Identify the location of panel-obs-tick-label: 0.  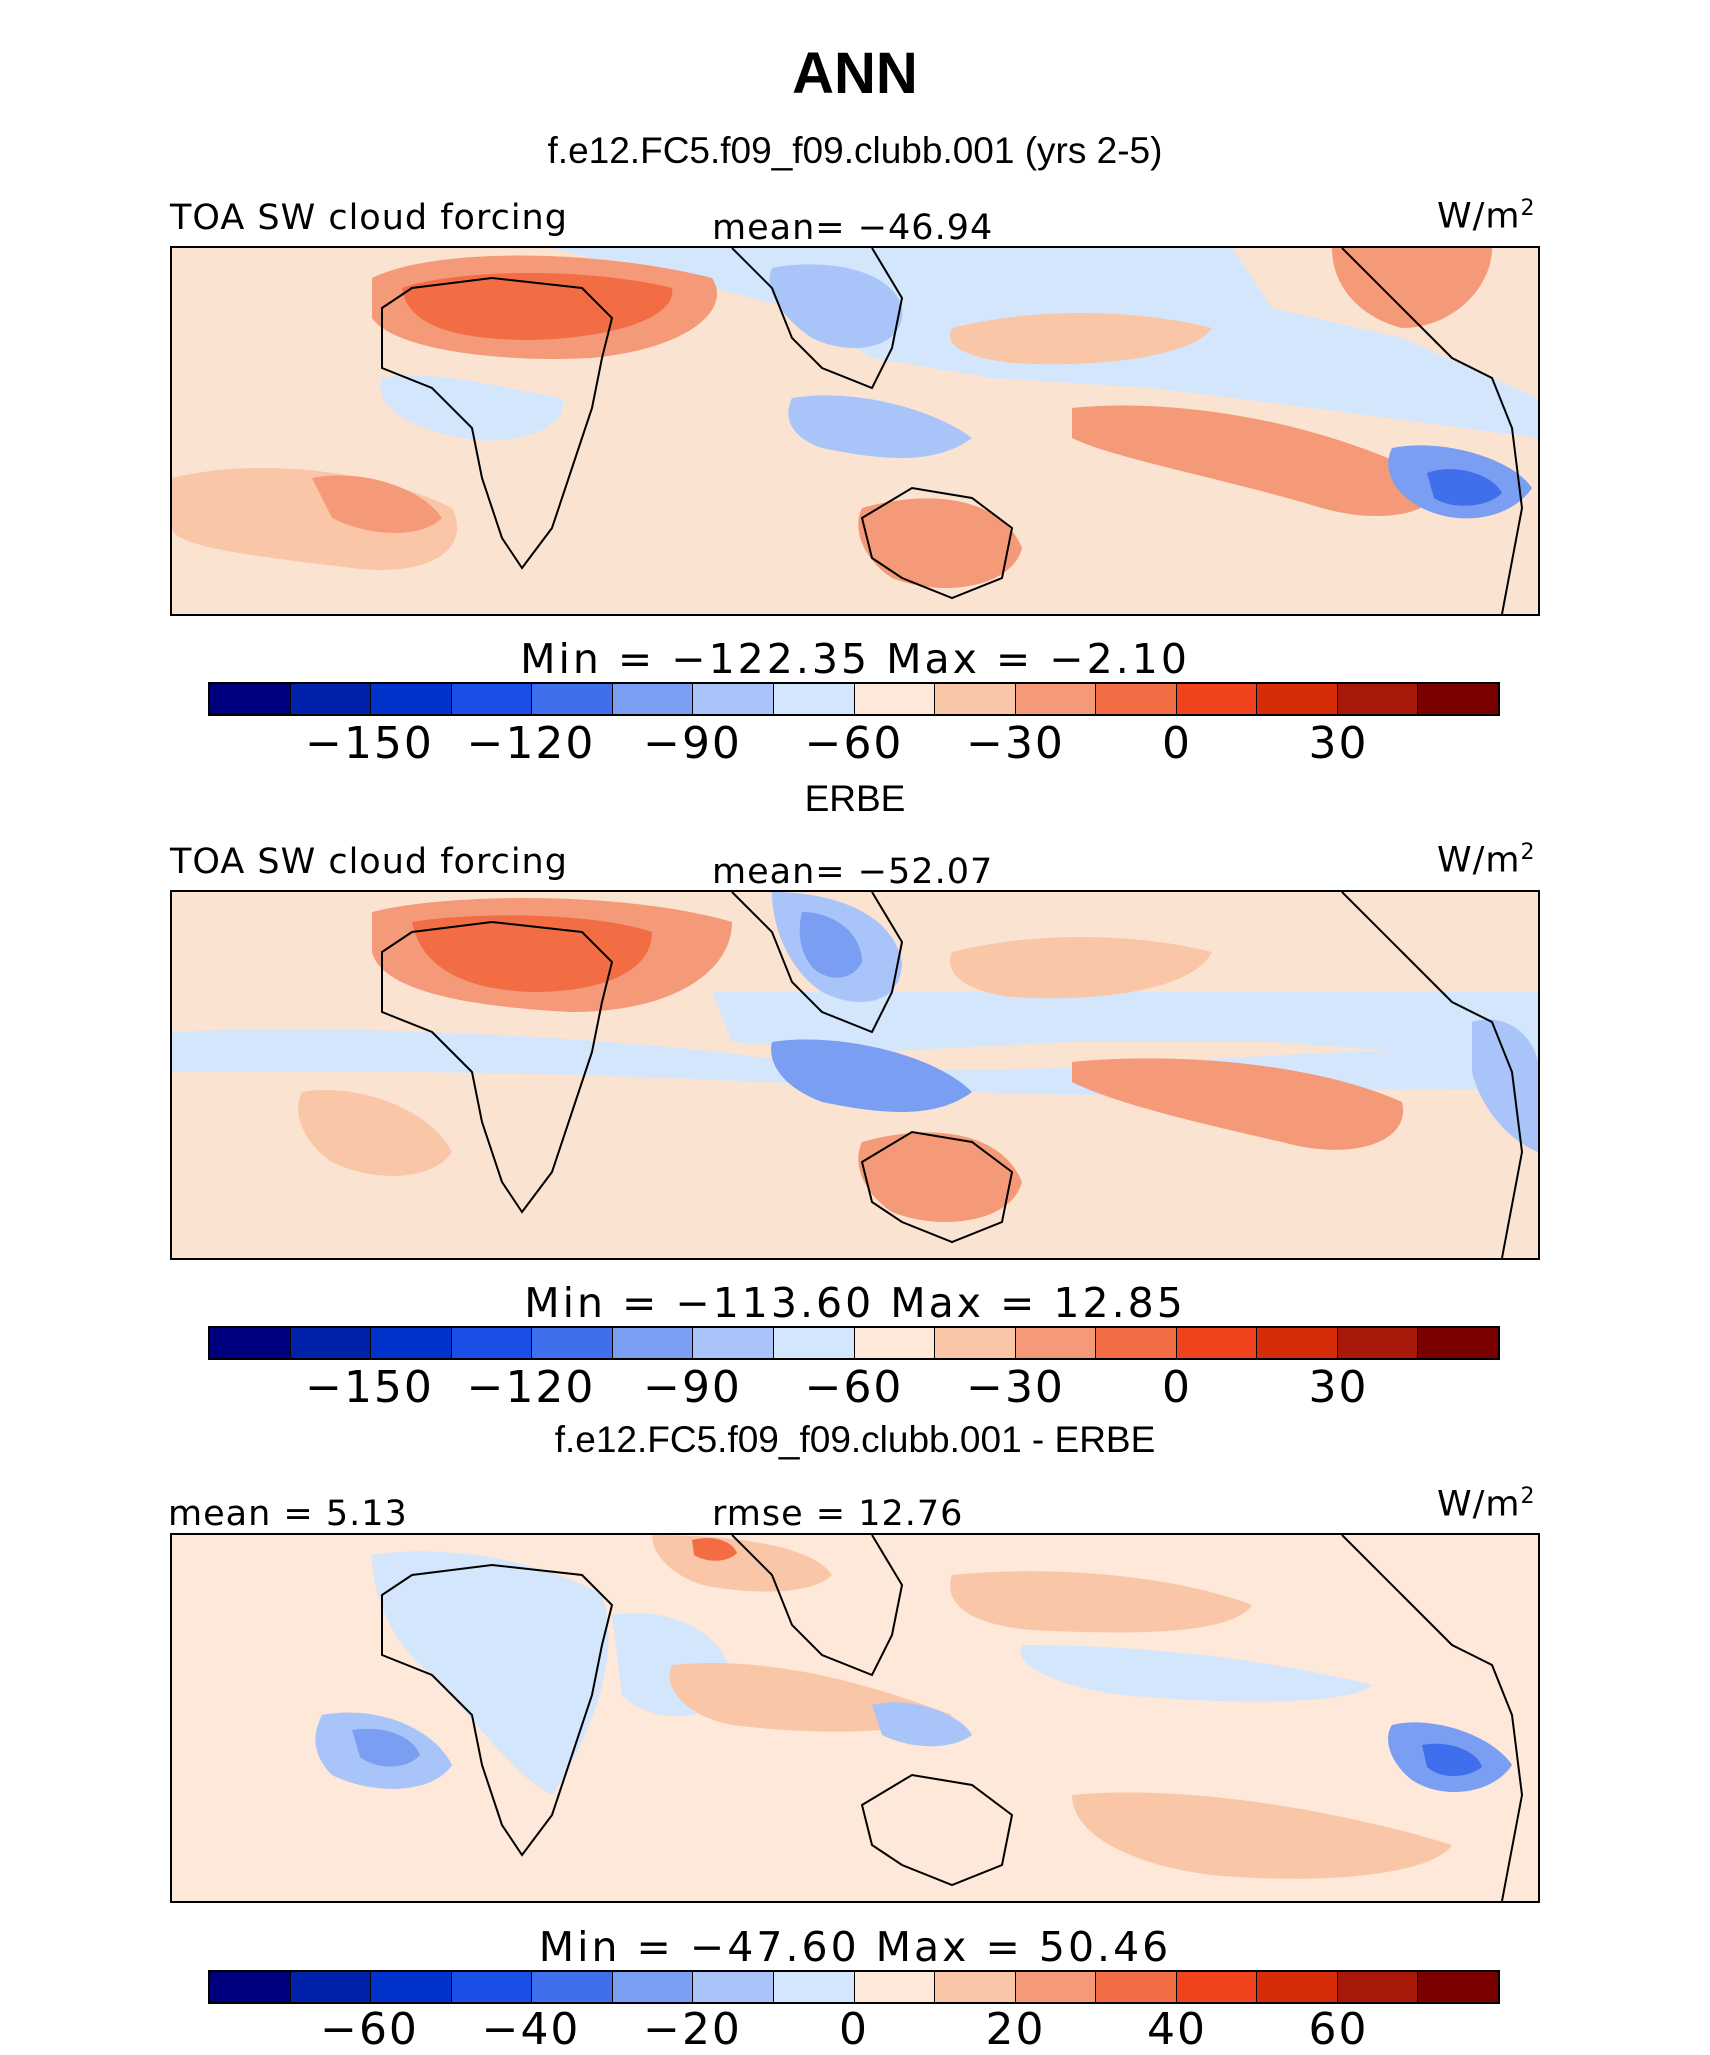
(1177, 1387).